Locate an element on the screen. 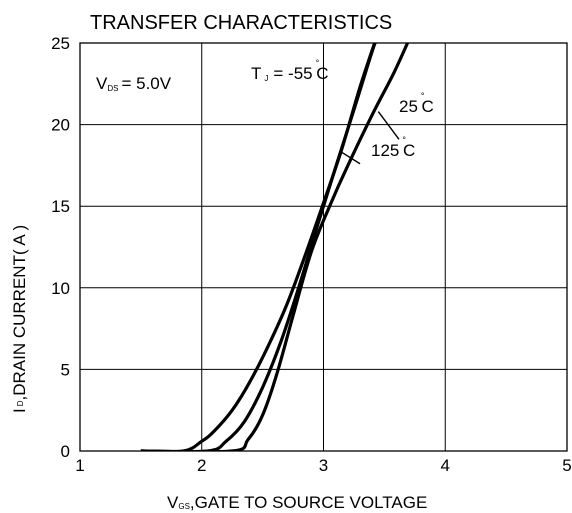 The width and height of the screenshot is (572, 513). tj-annotation: T J = -55° C is located at coordinates (290, 70).